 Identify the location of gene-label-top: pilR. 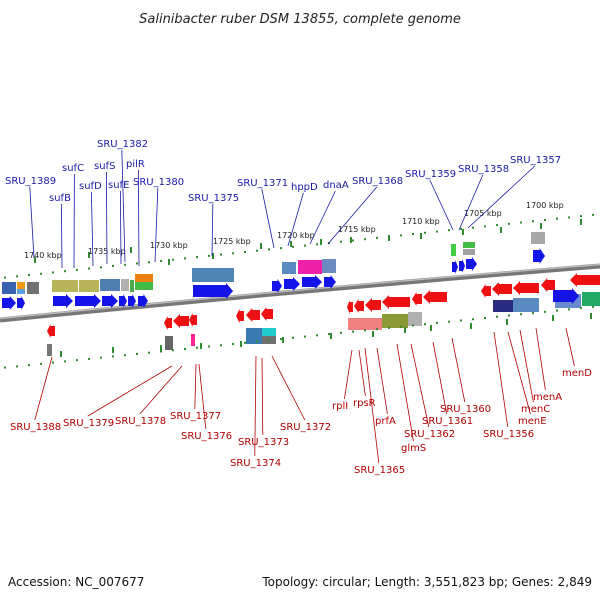
(135, 164).